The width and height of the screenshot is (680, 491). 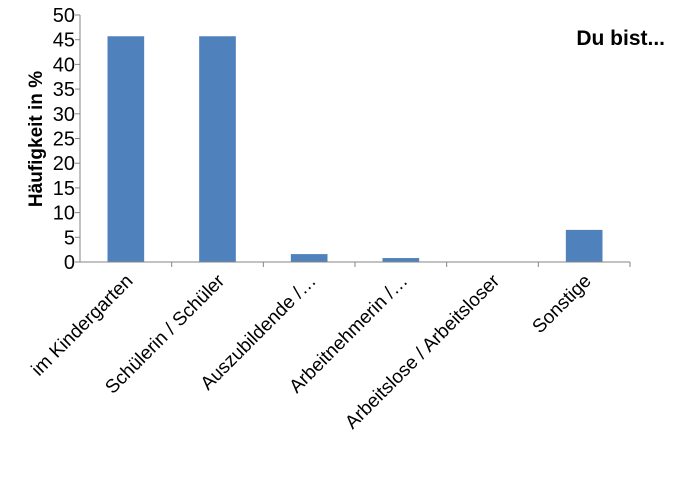 I want to click on x-category-label: Arbeitslose / Arbeitsloser, so click(x=422, y=351).